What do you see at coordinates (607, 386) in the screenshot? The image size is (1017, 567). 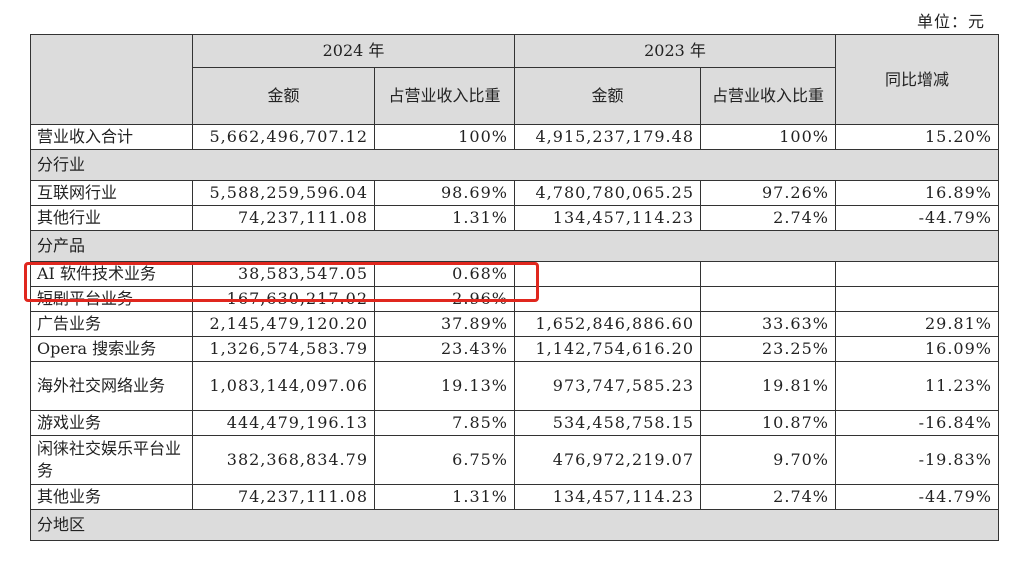 I see `amount-2023-cell: 973,747,585.23` at bounding box center [607, 386].